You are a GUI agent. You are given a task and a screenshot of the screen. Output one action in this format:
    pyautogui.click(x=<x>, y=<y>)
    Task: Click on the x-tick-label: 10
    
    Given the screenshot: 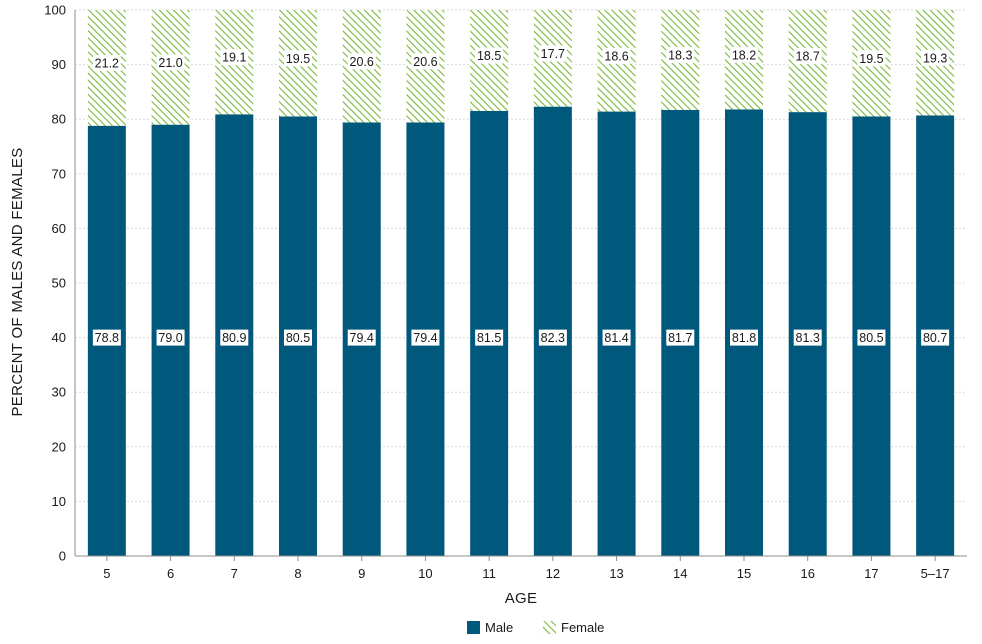 What is the action you would take?
    pyautogui.click(x=425, y=573)
    